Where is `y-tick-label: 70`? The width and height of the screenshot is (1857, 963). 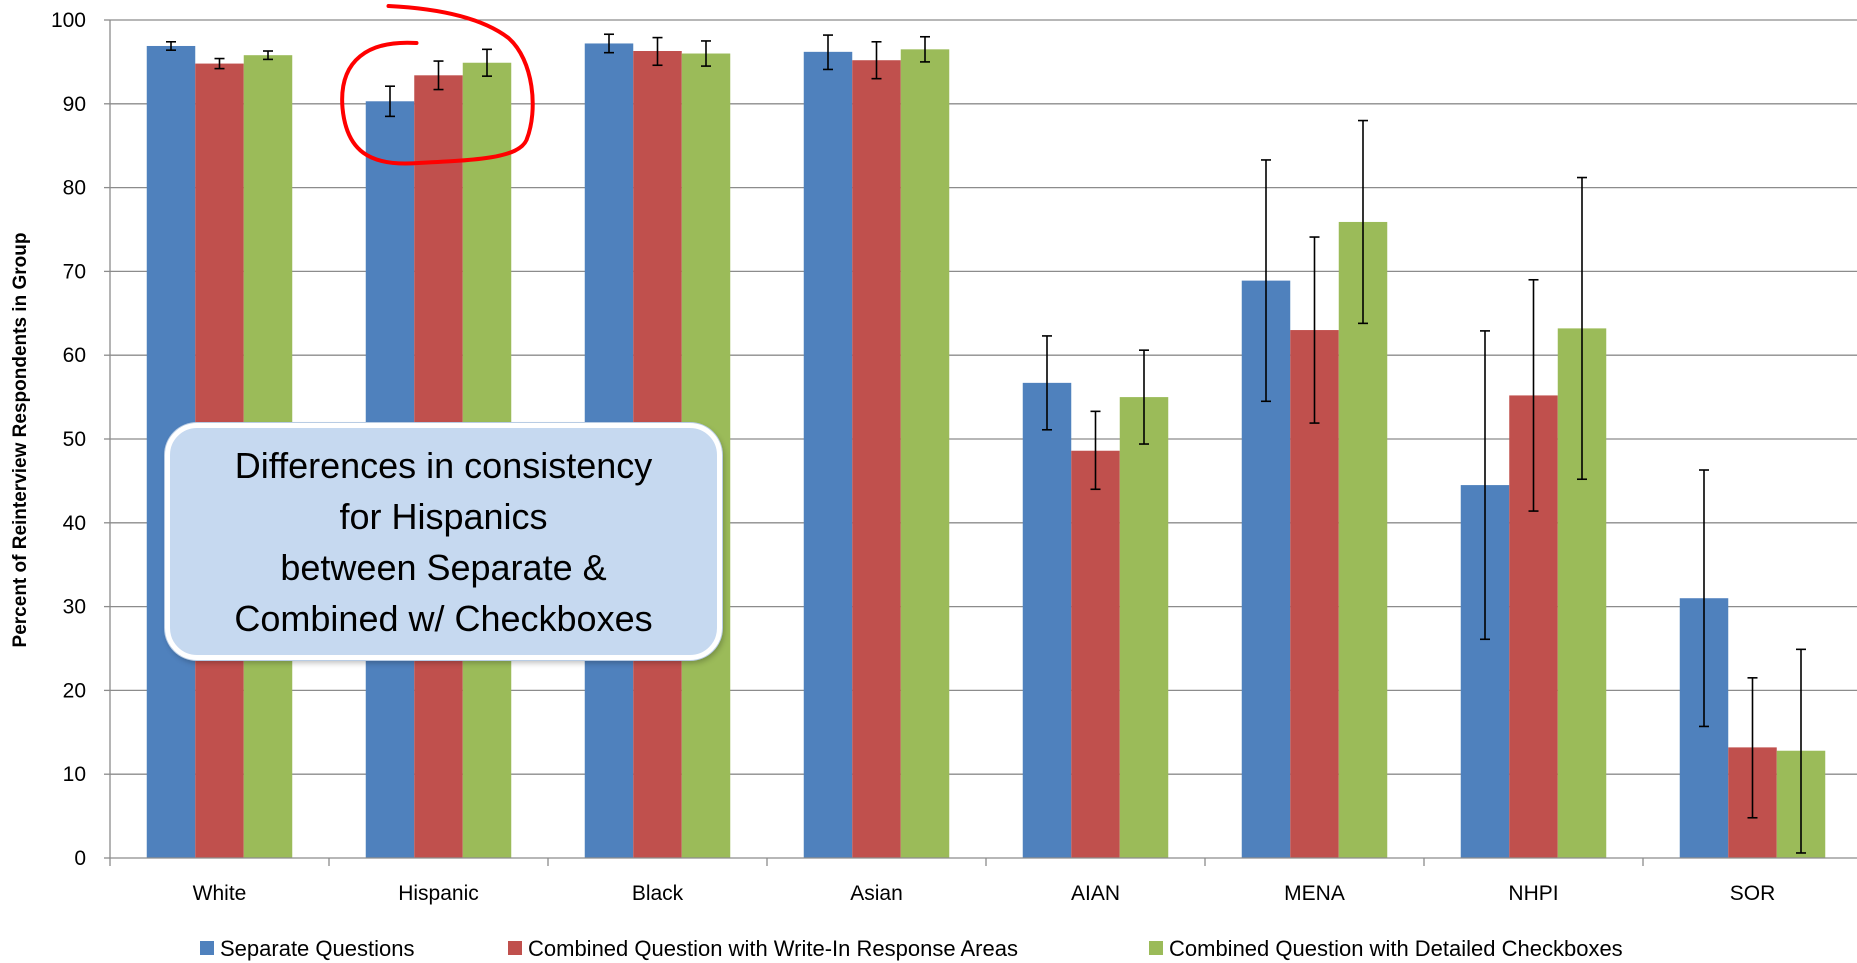
y-tick-label: 70 is located at coordinates (74, 271).